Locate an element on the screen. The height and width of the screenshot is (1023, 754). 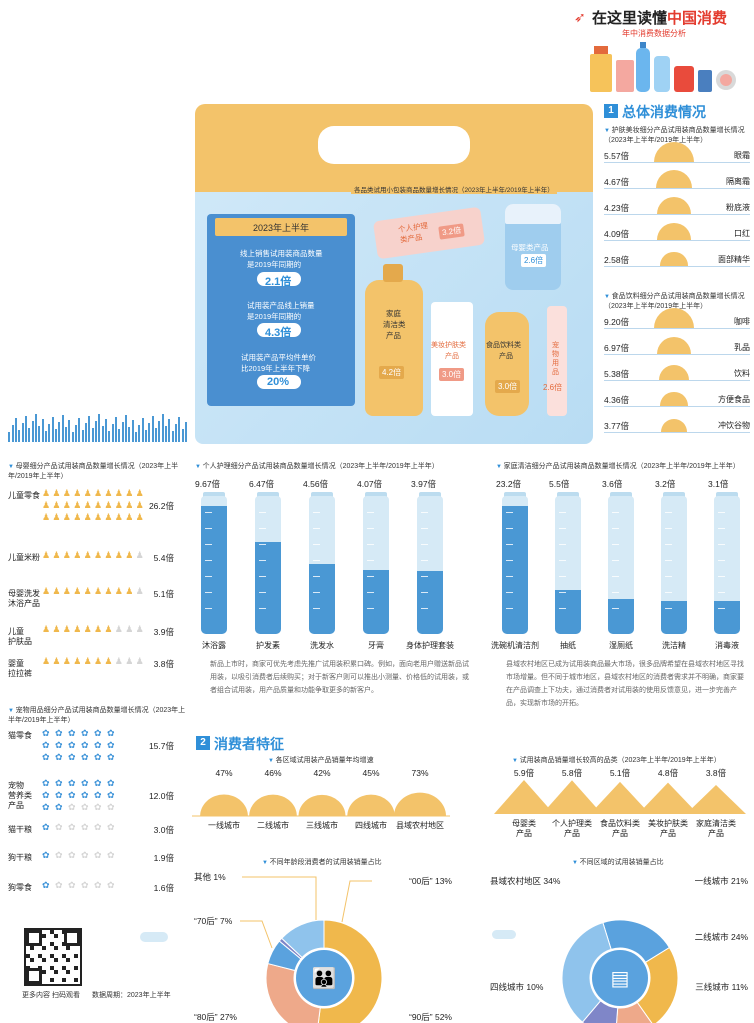
food-baseline is located at coordinates (677, 406).